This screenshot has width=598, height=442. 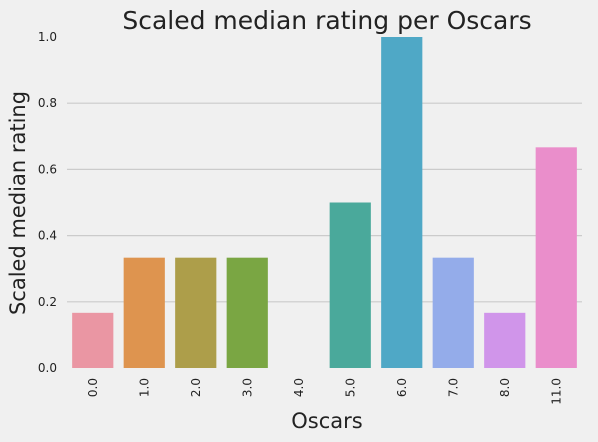 I want to click on y-tick-label: 0.2, so click(x=47, y=302).